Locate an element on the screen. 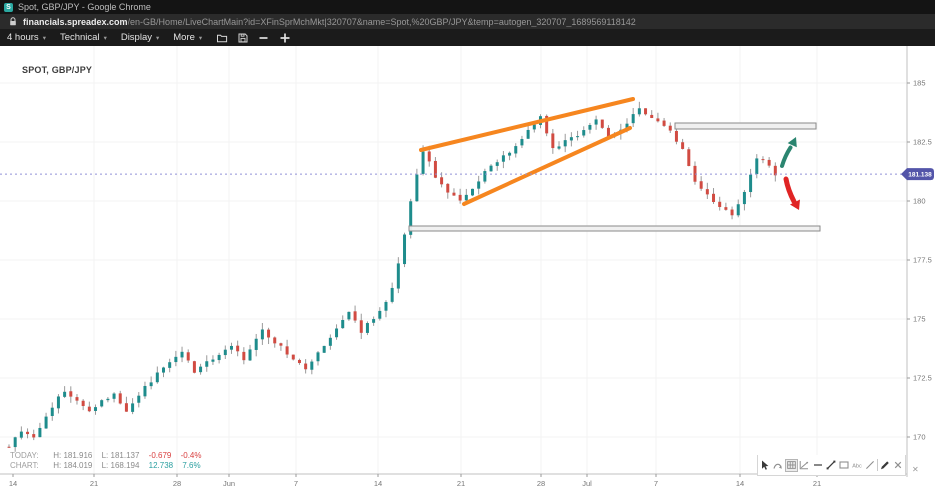 Image resolution: width=935 pixels, height=489 pixels. menu-technical: Technical ▾ is located at coordinates (83, 37).